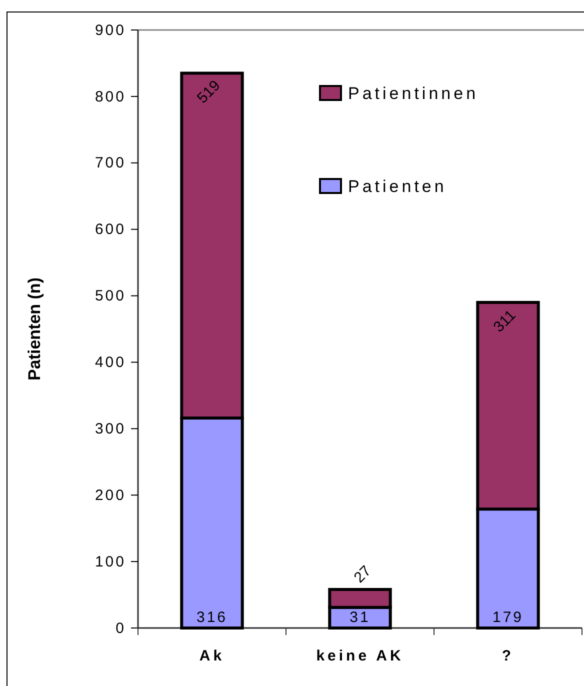 The height and width of the screenshot is (686, 584). What do you see at coordinates (110, 363) in the screenshot?
I see `y-tick-label: 400` at bounding box center [110, 363].